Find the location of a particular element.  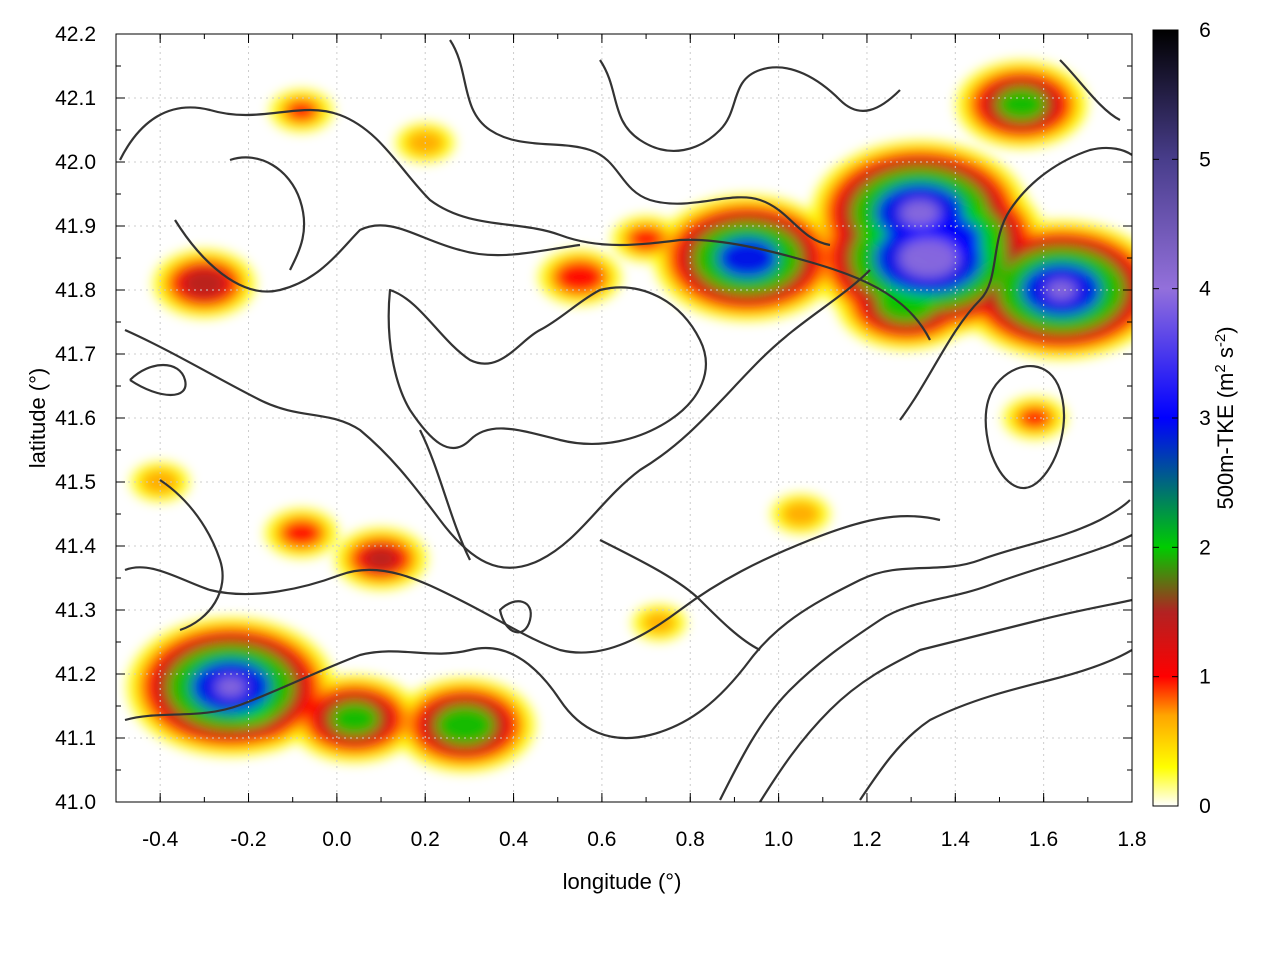

colorbar-title-part: 500m-TKE (m is located at coordinates (1225, 441).